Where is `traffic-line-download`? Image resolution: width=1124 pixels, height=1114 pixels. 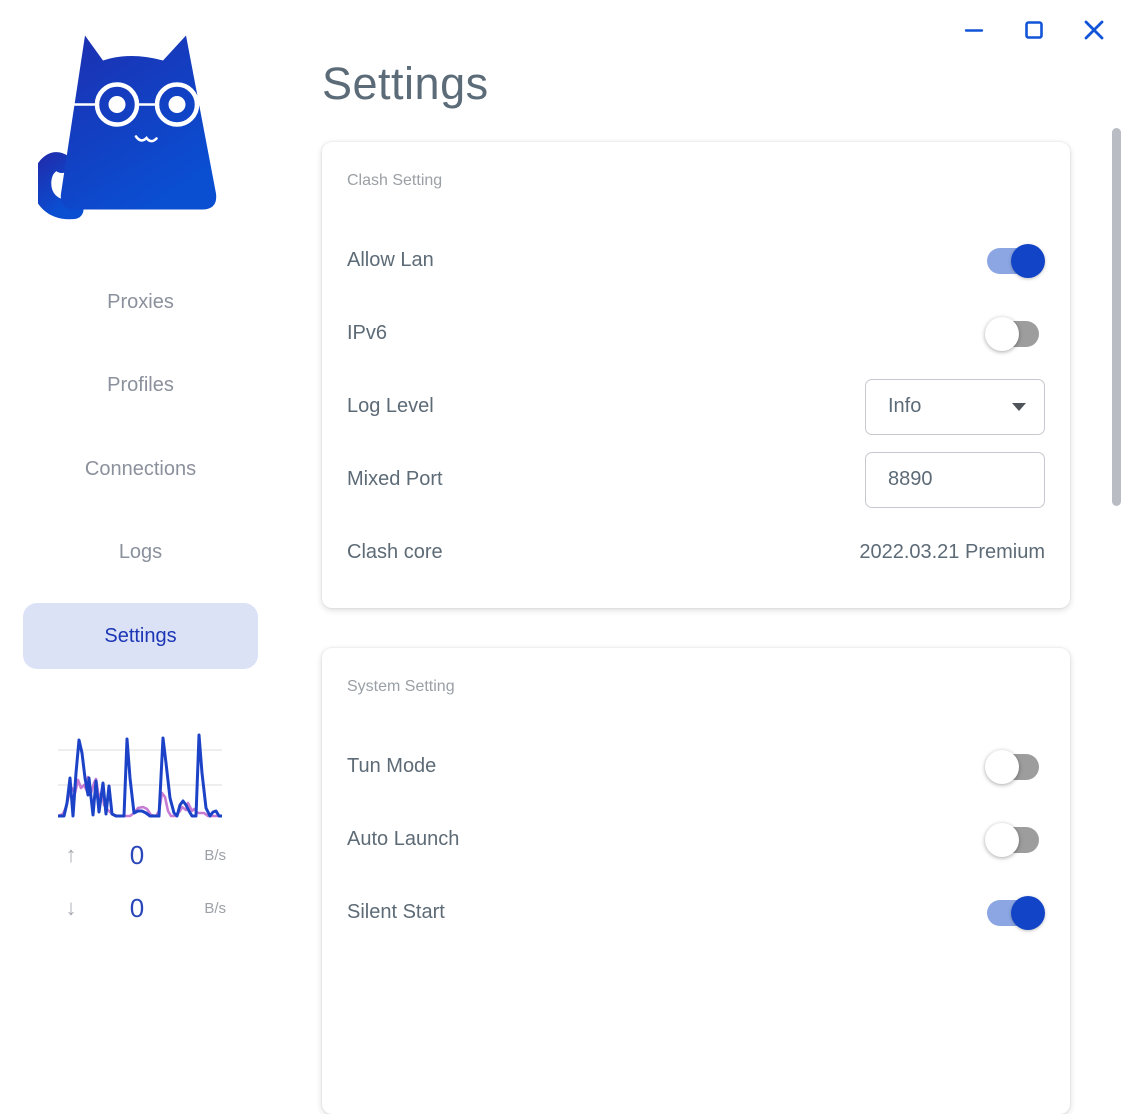
traffic-line-download is located at coordinates (140, 775).